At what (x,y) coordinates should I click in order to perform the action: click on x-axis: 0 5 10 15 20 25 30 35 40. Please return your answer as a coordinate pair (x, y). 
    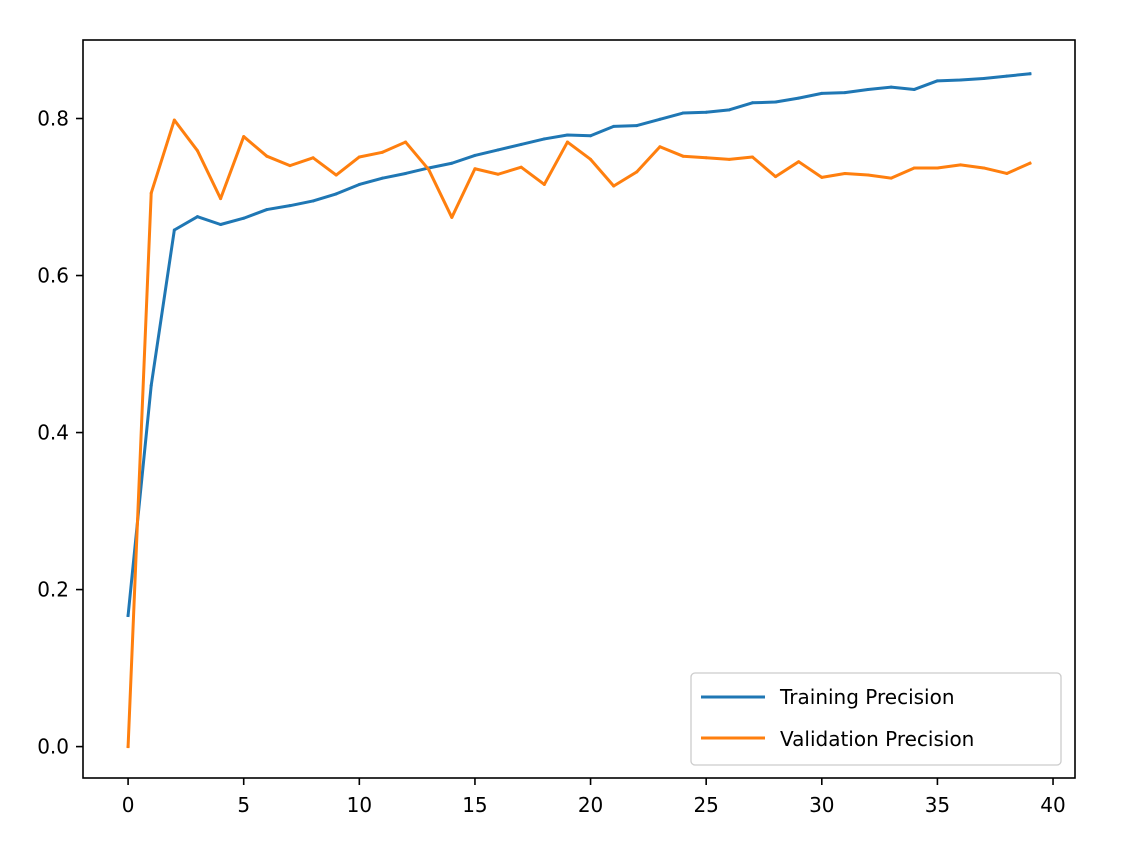
    Looking at the image, I should click on (594, 797).